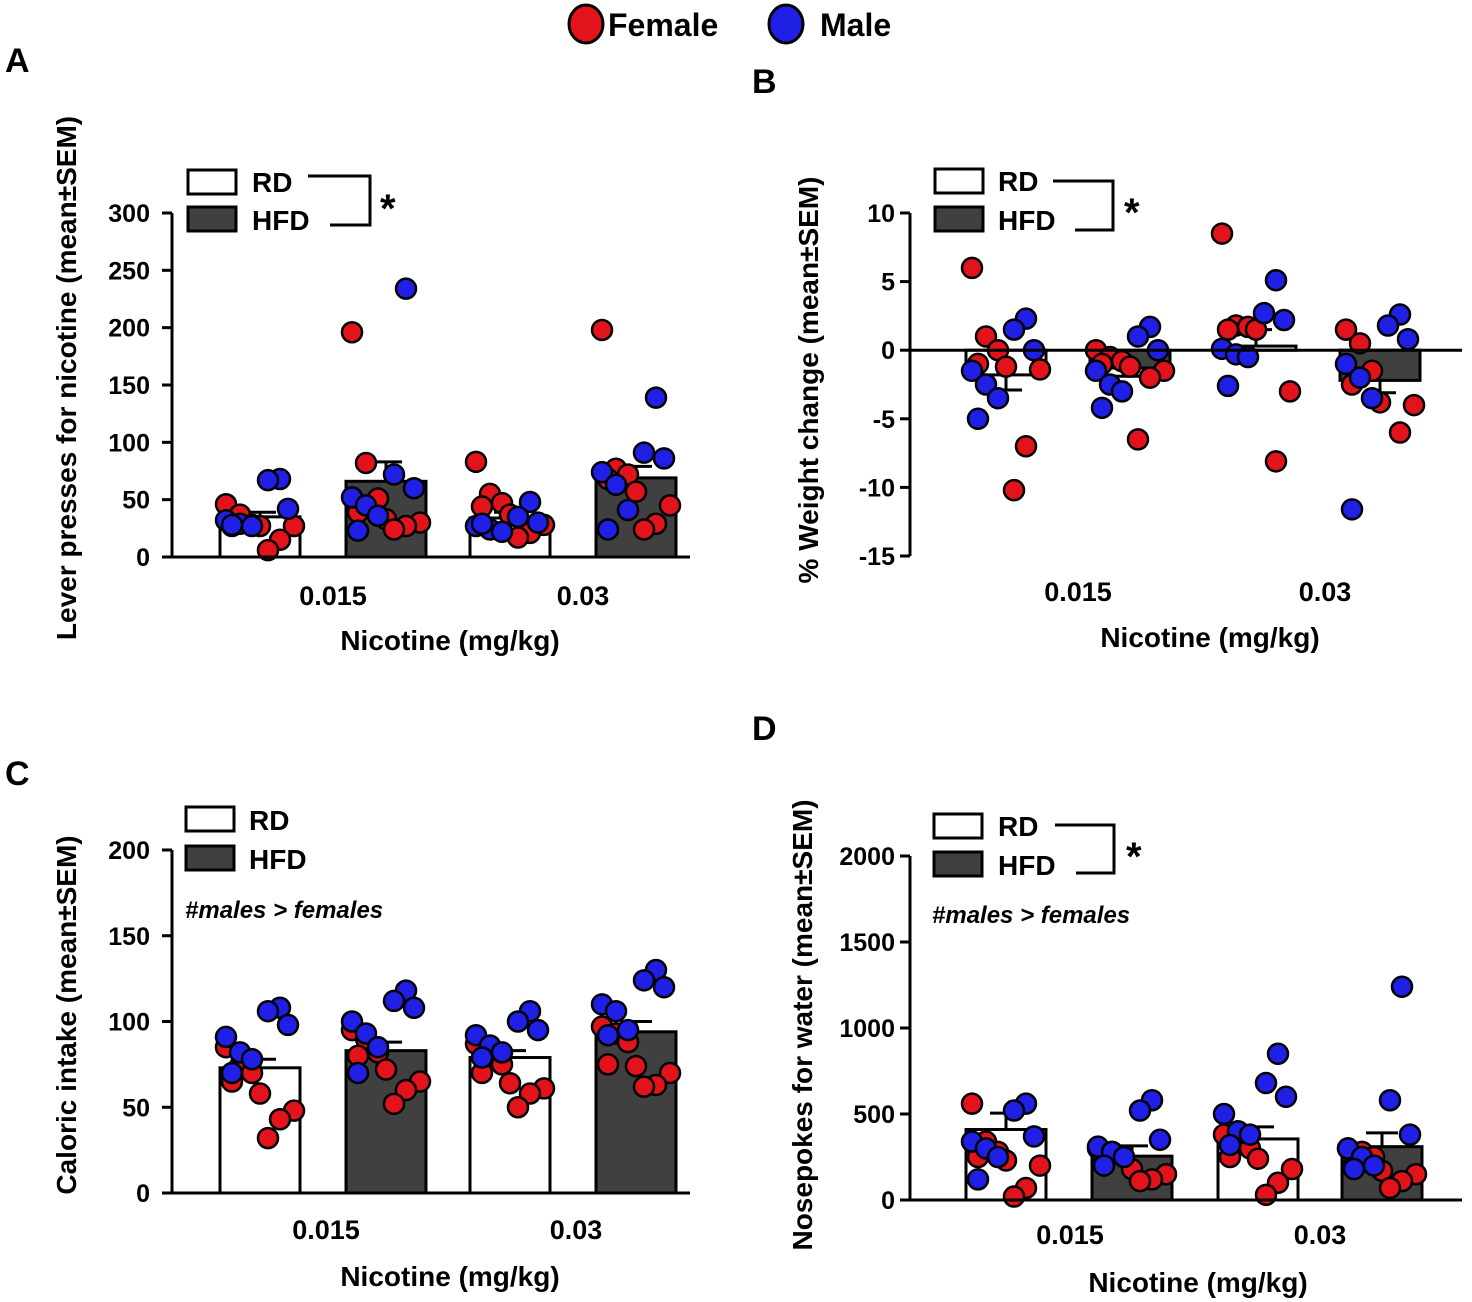 This screenshot has height=1302, width=1472. What do you see at coordinates (17, 61) in the screenshot?
I see `panel-letter-a: A` at bounding box center [17, 61].